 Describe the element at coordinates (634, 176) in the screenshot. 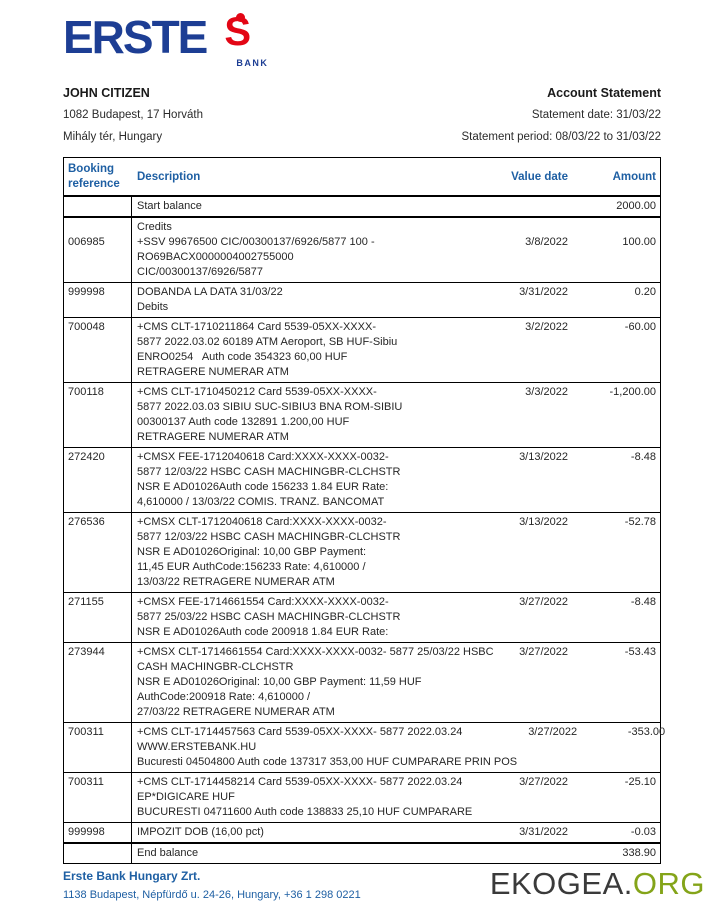

I see `header-amount: Amount` at that location.